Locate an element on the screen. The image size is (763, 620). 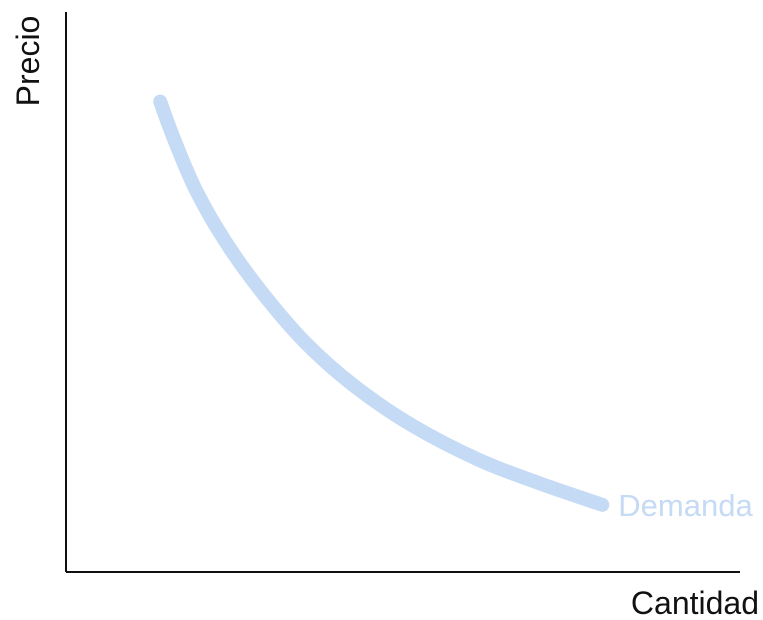
y-axis-label: Precio is located at coordinates (28, 61).